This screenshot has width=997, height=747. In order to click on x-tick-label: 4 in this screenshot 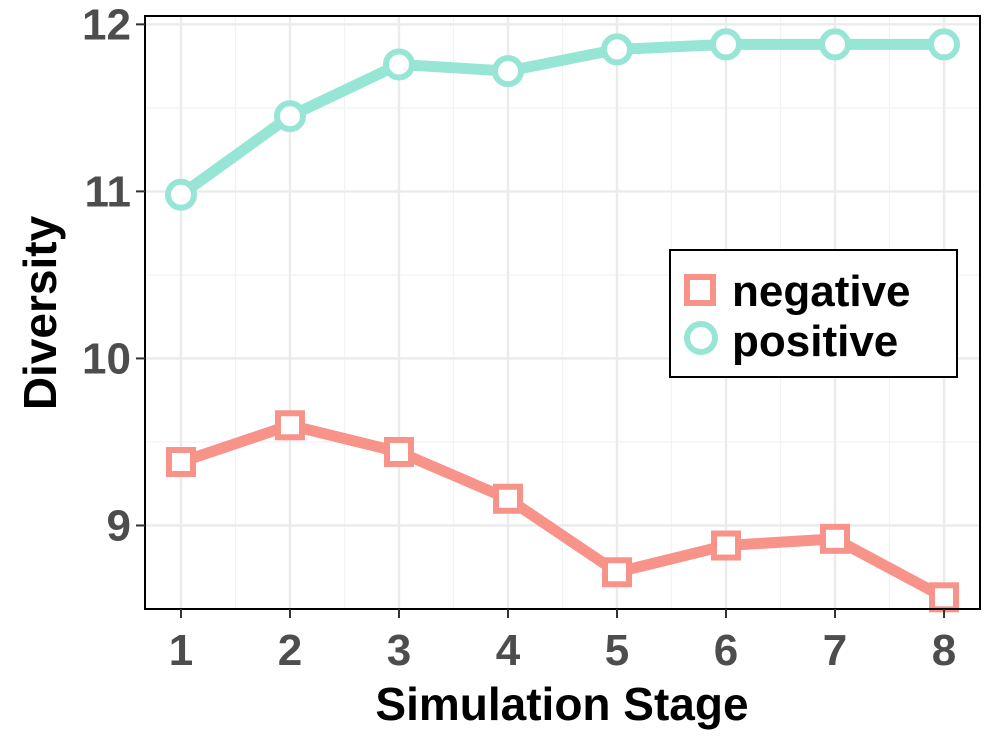, I will do `click(508, 650)`.